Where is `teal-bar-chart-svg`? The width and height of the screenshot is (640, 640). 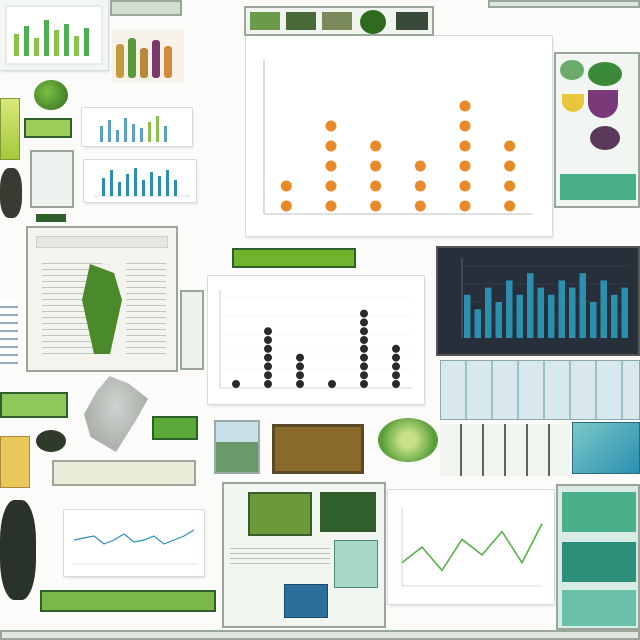 teal-bar-chart-svg is located at coordinates (545, 298).